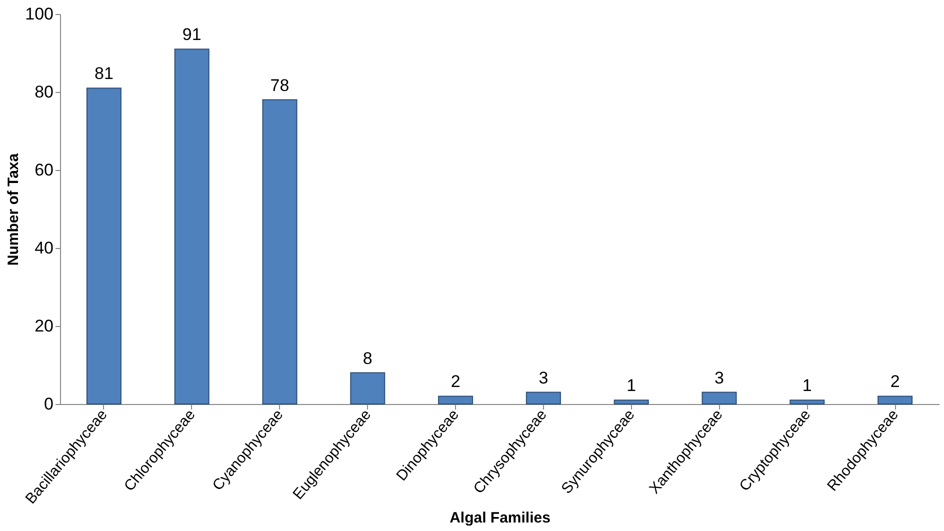 The width and height of the screenshot is (944, 531). What do you see at coordinates (49, 404) in the screenshot?
I see `y-tick-label: 0` at bounding box center [49, 404].